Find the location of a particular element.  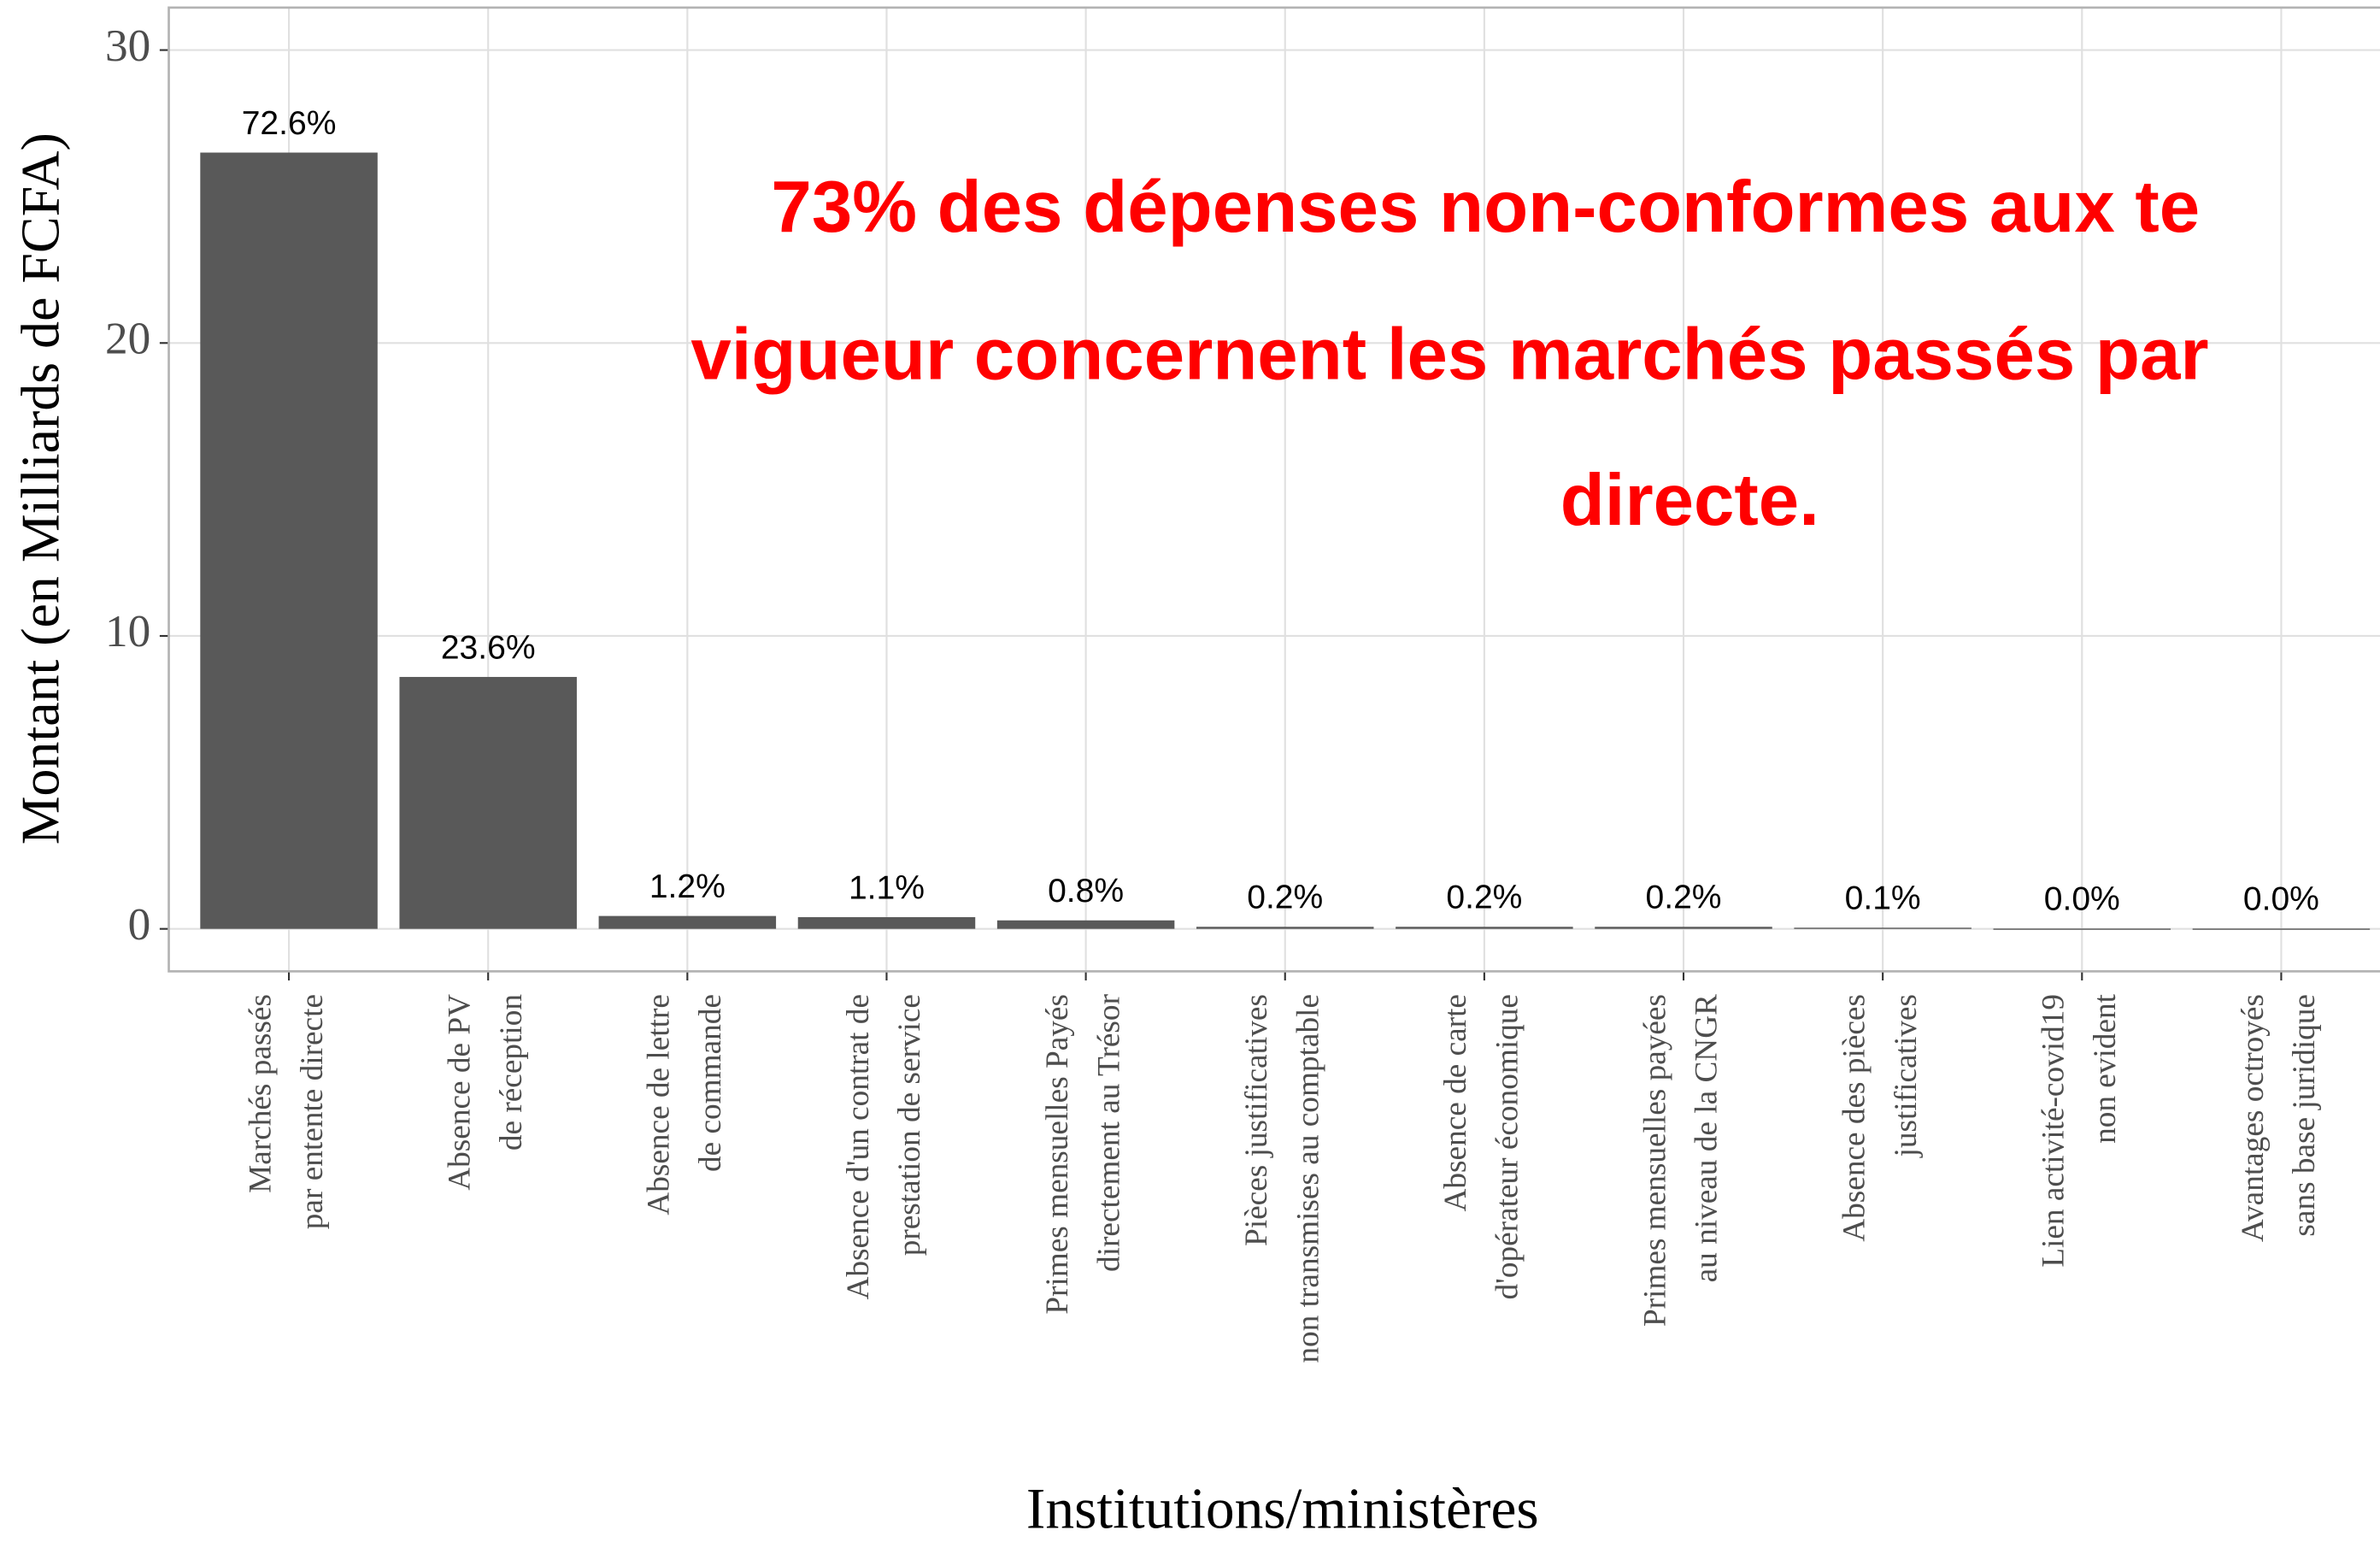

value-label: 23.6% is located at coordinates (489, 647).